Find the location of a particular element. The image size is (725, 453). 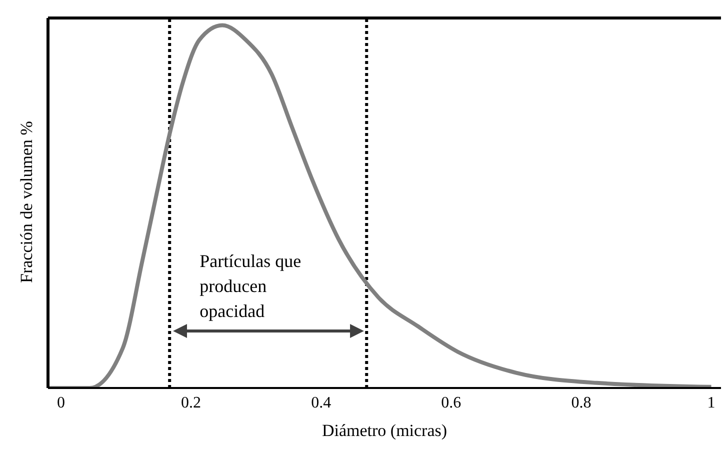

x-tick-label: 0.8 is located at coordinates (581, 403).